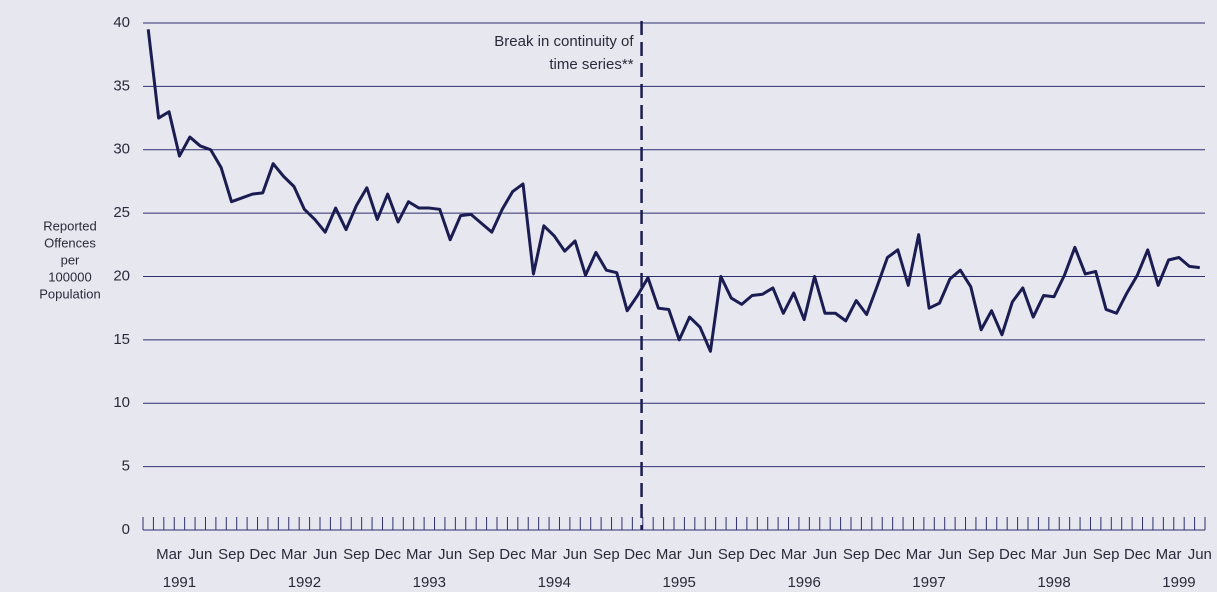  Describe the element at coordinates (70, 259) in the screenshot. I see `y-axis-label: per` at that location.